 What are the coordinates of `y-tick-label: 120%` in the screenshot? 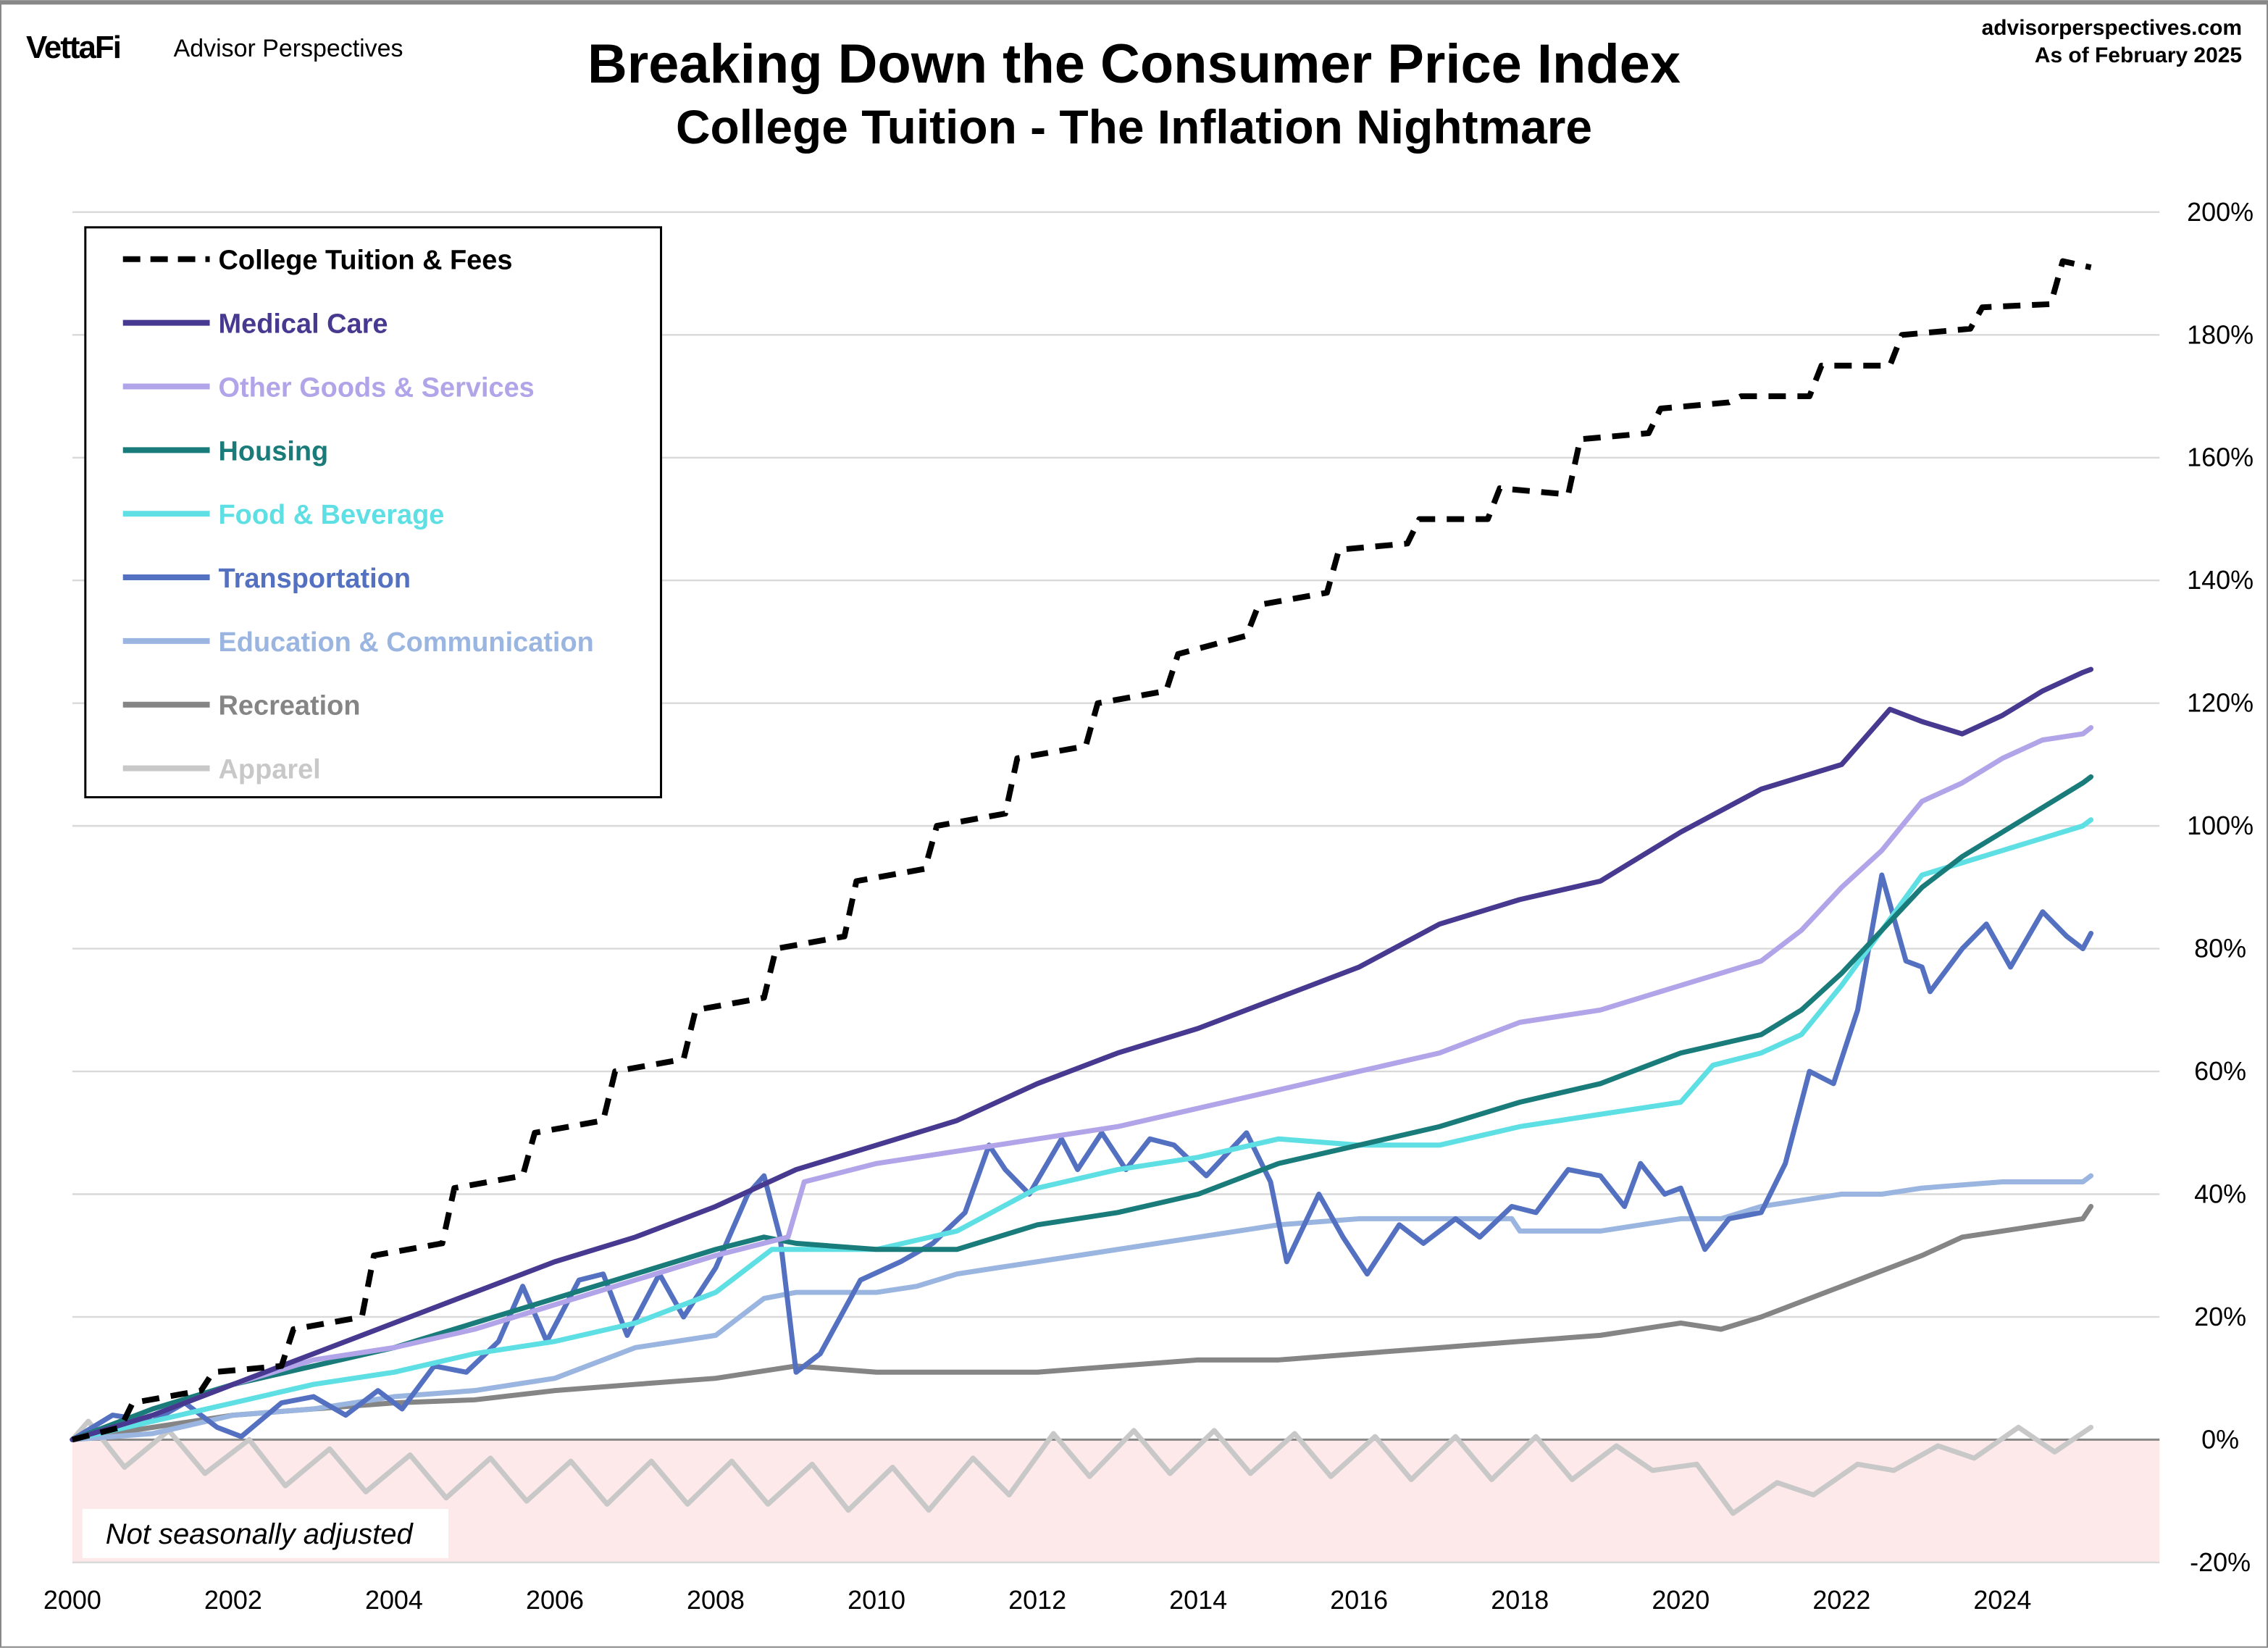 It's located at (2220, 703).